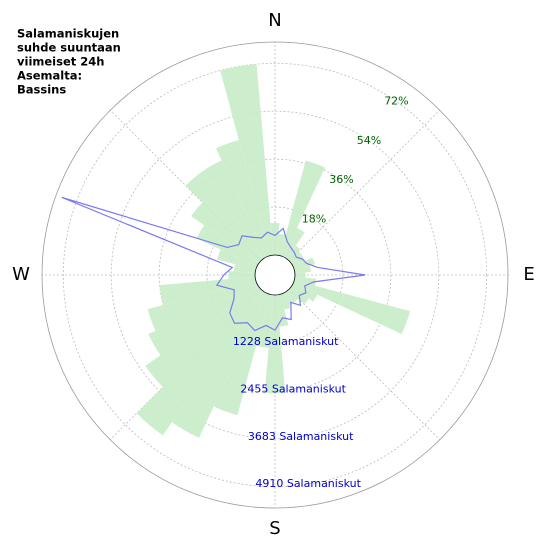 The height and width of the screenshot is (554, 550). I want to click on inner-hole, so click(275, 275).